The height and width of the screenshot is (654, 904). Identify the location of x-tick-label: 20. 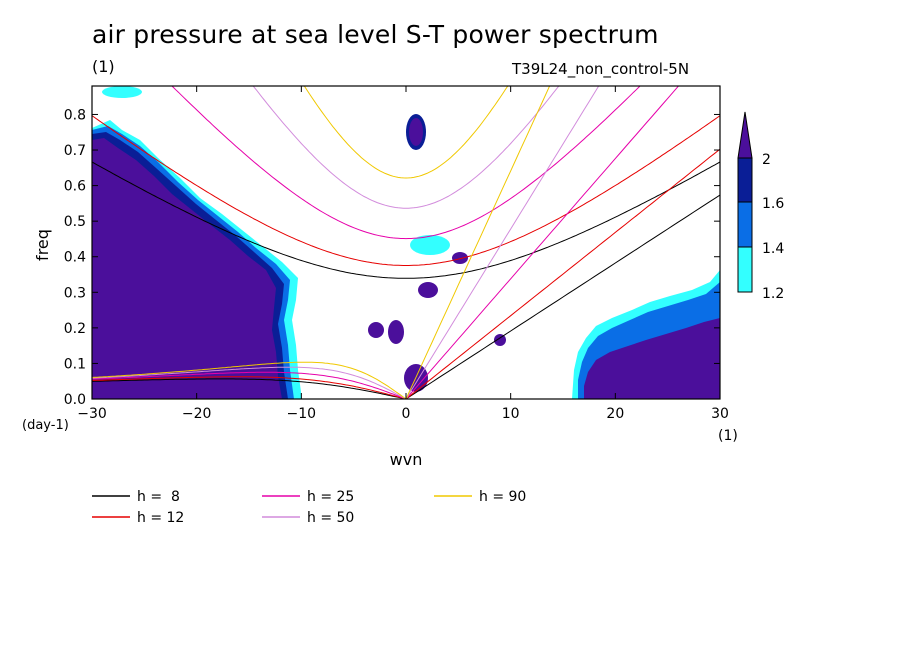
(615, 414).